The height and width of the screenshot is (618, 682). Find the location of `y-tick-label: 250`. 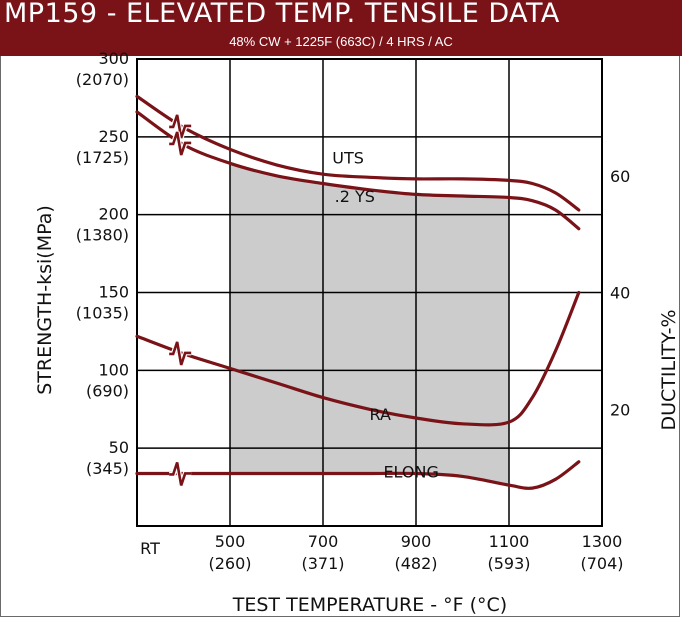

y-tick-label: 250 is located at coordinates (113, 136).